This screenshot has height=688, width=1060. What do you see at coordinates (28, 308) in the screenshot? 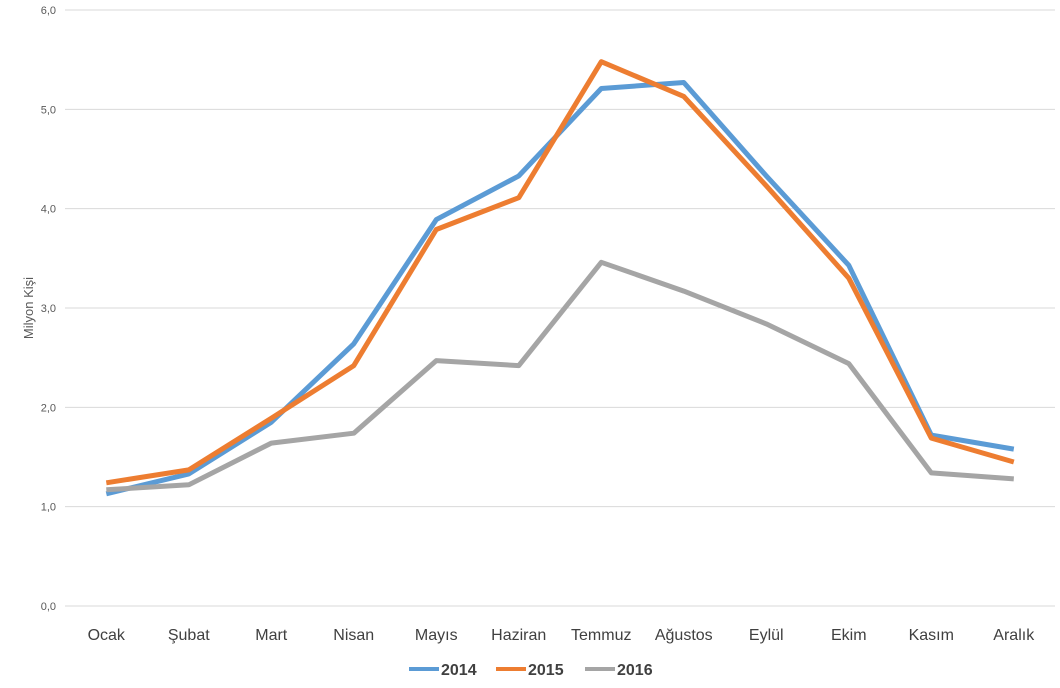
I see `y-axis-title: Milyon Kişi` at bounding box center [28, 308].